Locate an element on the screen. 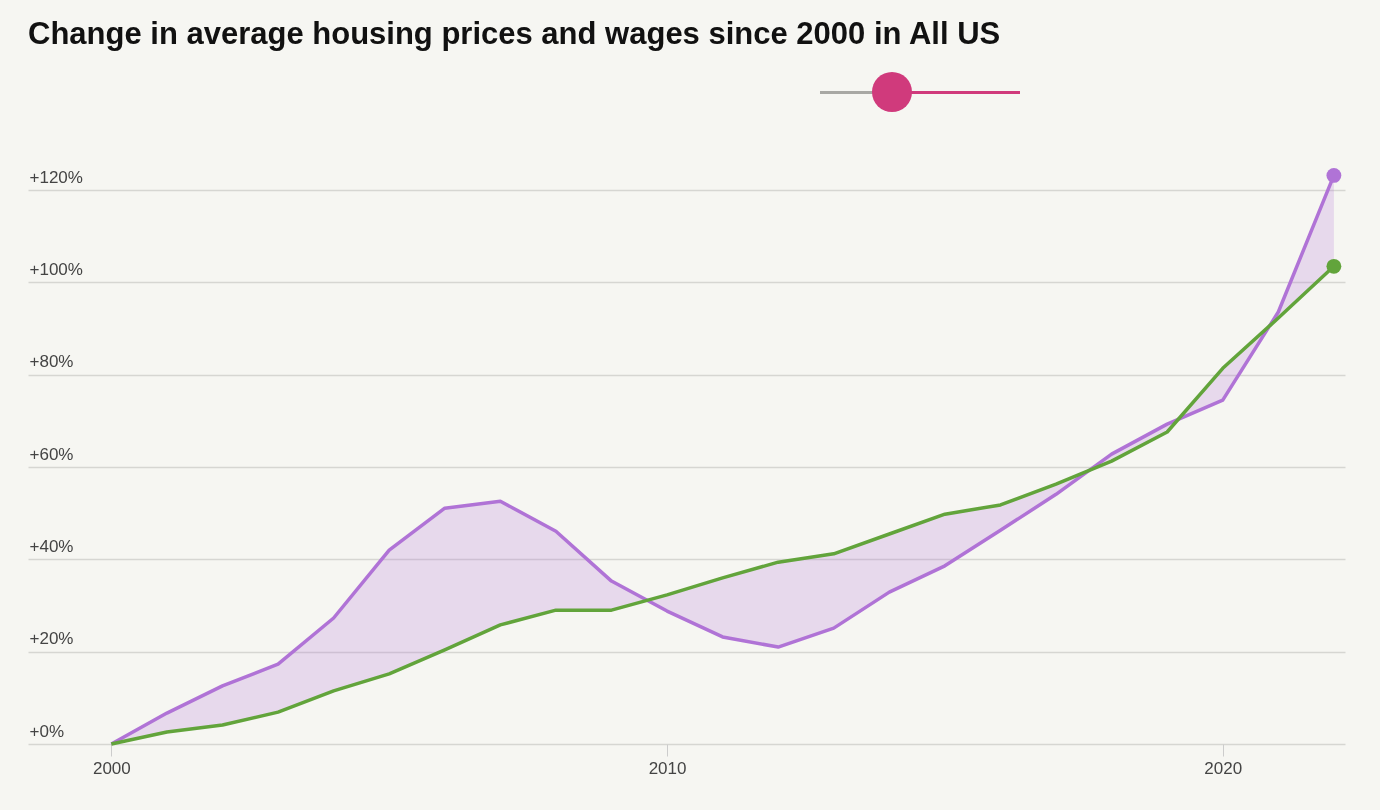 This screenshot has width=1380, height=810. x-tick-label: 2020 is located at coordinates (1223, 768).